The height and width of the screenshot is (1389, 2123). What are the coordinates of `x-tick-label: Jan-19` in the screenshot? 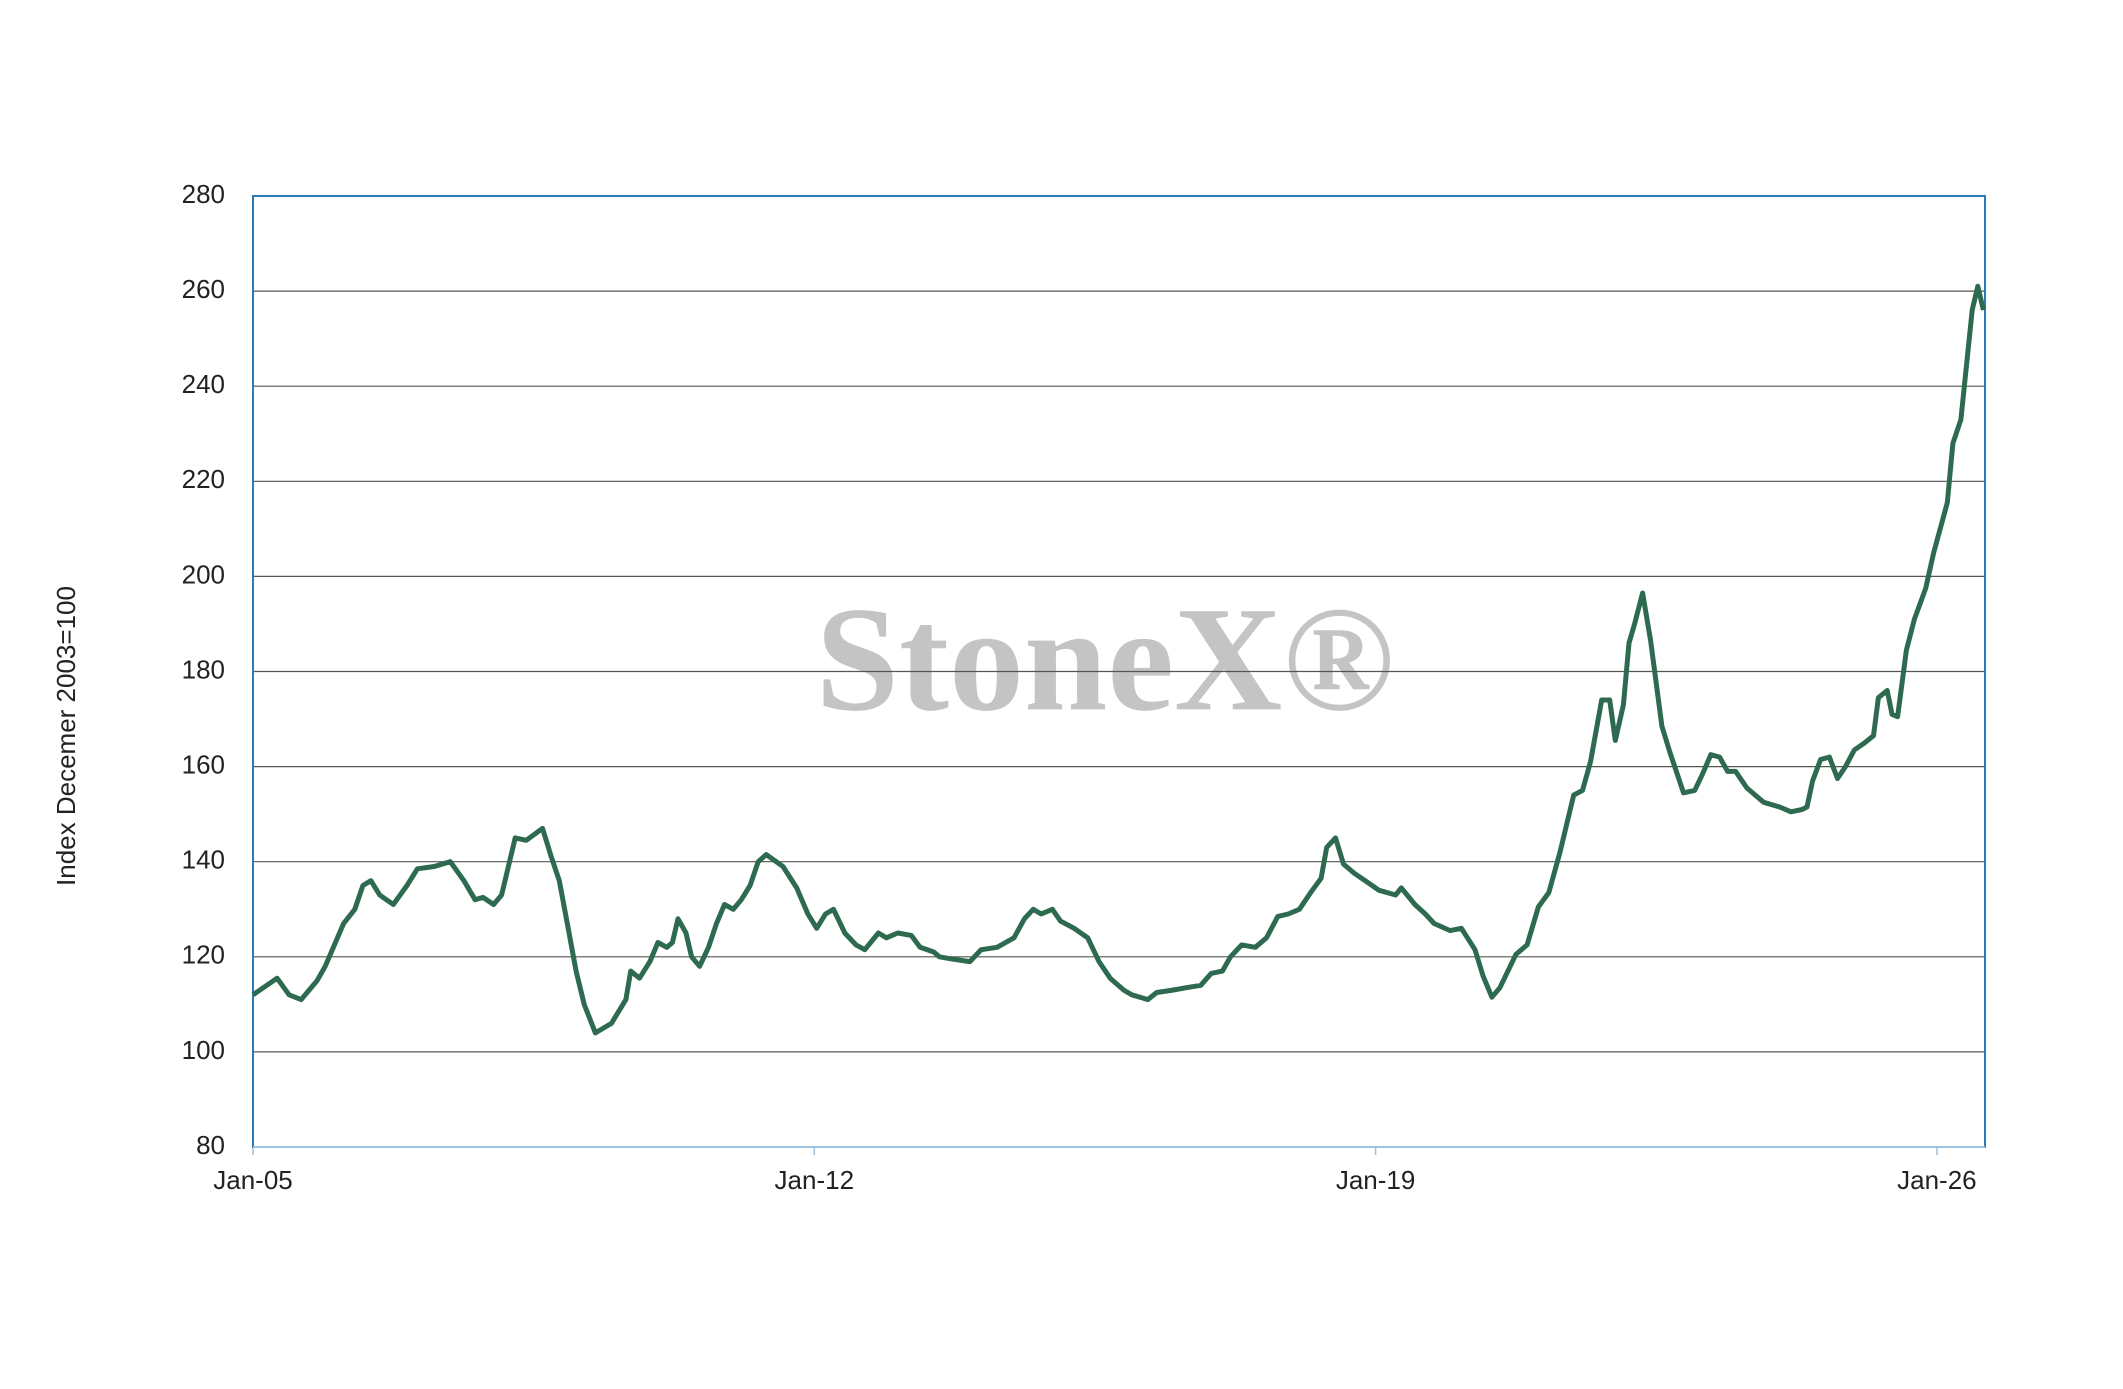 It's located at (1376, 1180).